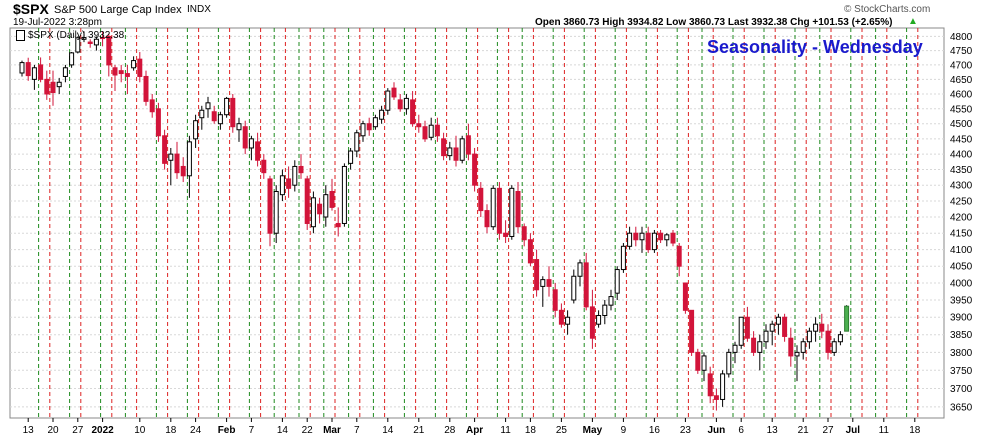 The image size is (990, 438). What do you see at coordinates (196, 430) in the screenshot?
I see `x-tick-label: 24` at bounding box center [196, 430].